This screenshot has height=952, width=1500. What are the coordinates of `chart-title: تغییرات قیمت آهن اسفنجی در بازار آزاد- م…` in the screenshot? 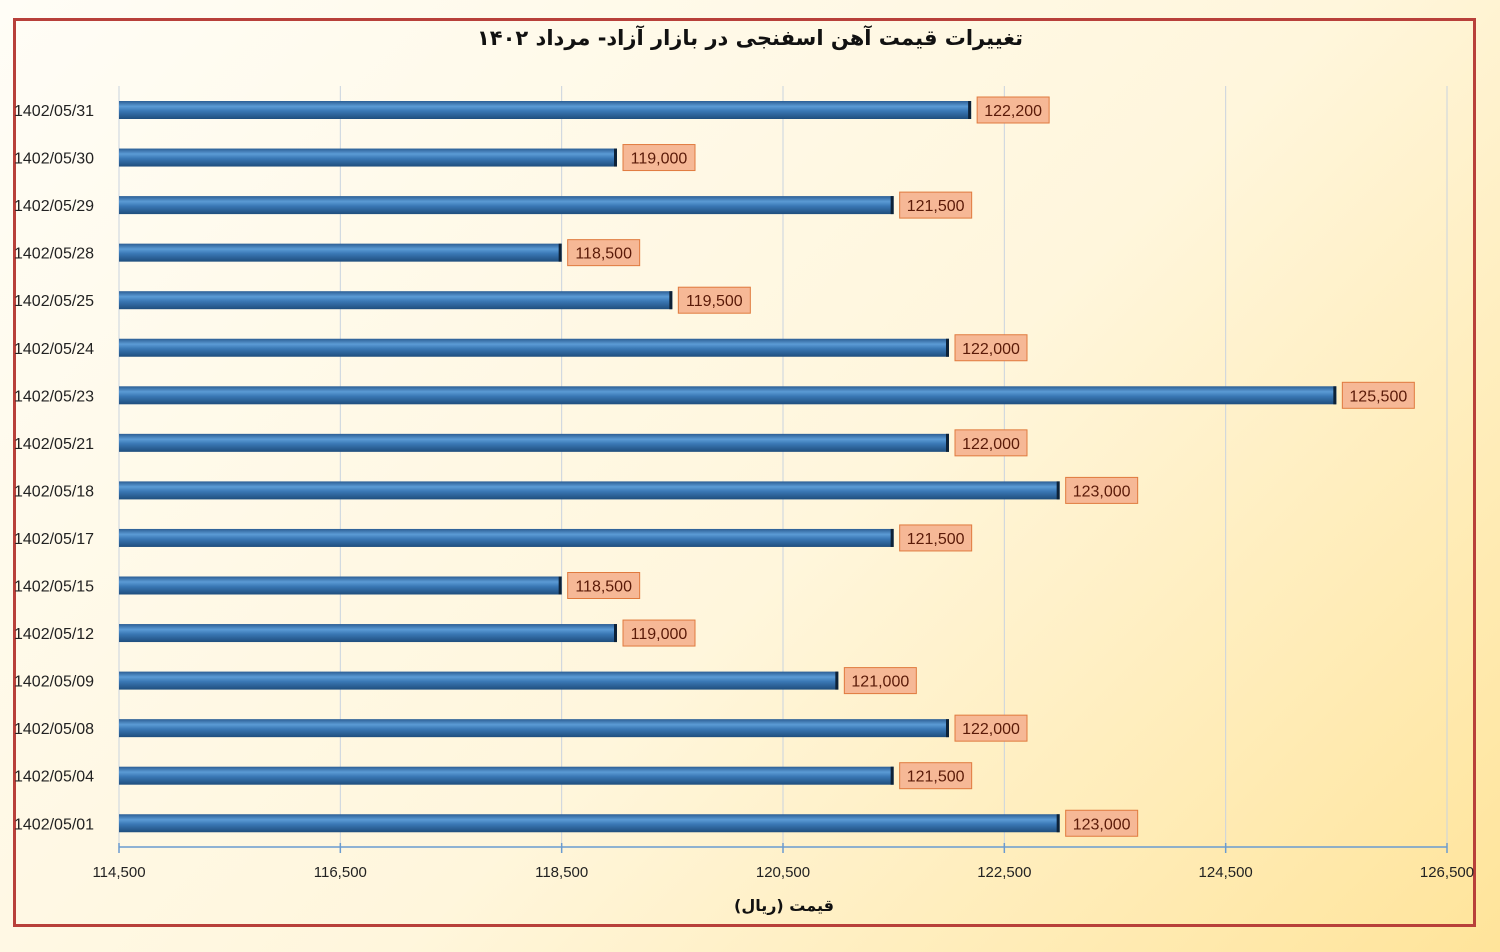 It's located at (750, 37).